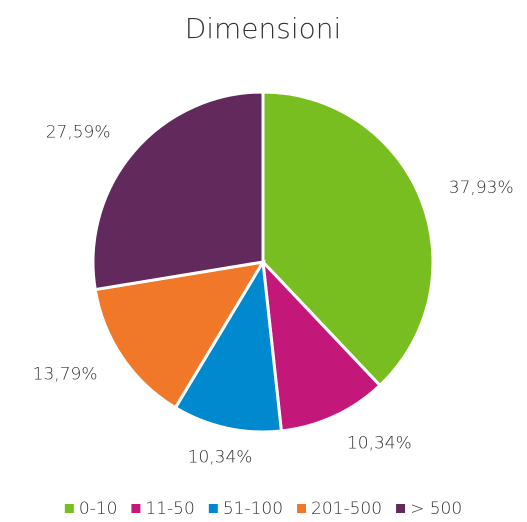 The height and width of the screenshot is (522, 527). I want to click on legend-label: 51-100, so click(253, 509).